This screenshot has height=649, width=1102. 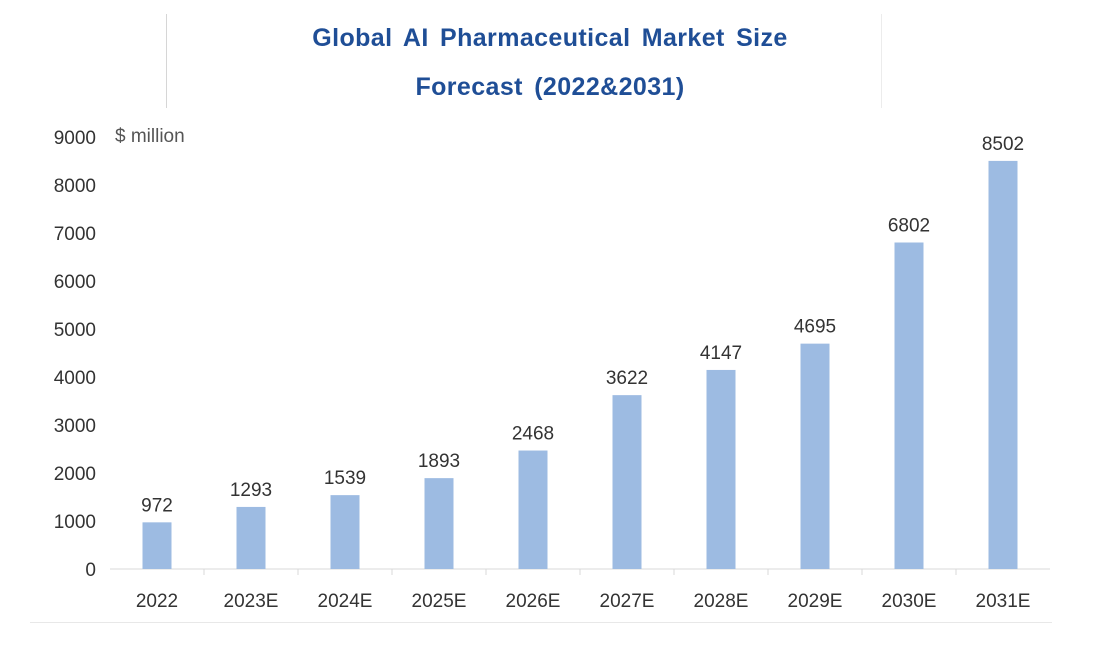 What do you see at coordinates (439, 601) in the screenshot?
I see `x-tick-label: 2025E` at bounding box center [439, 601].